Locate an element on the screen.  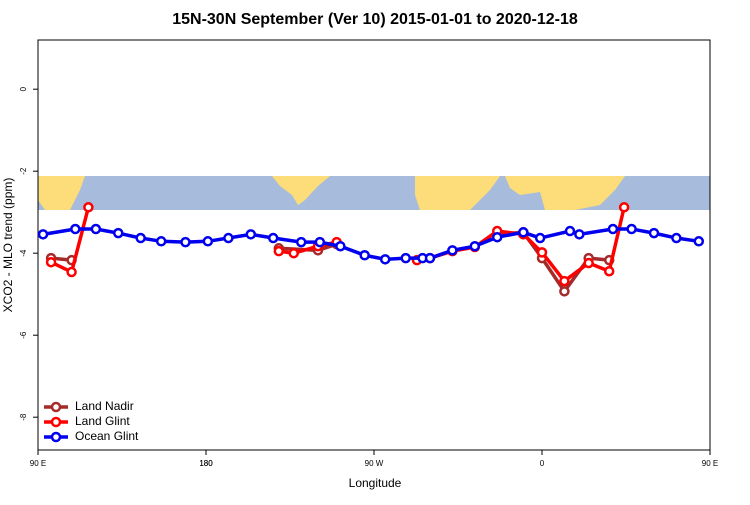
y-tick-label: -2 is located at coordinates (23, 171).